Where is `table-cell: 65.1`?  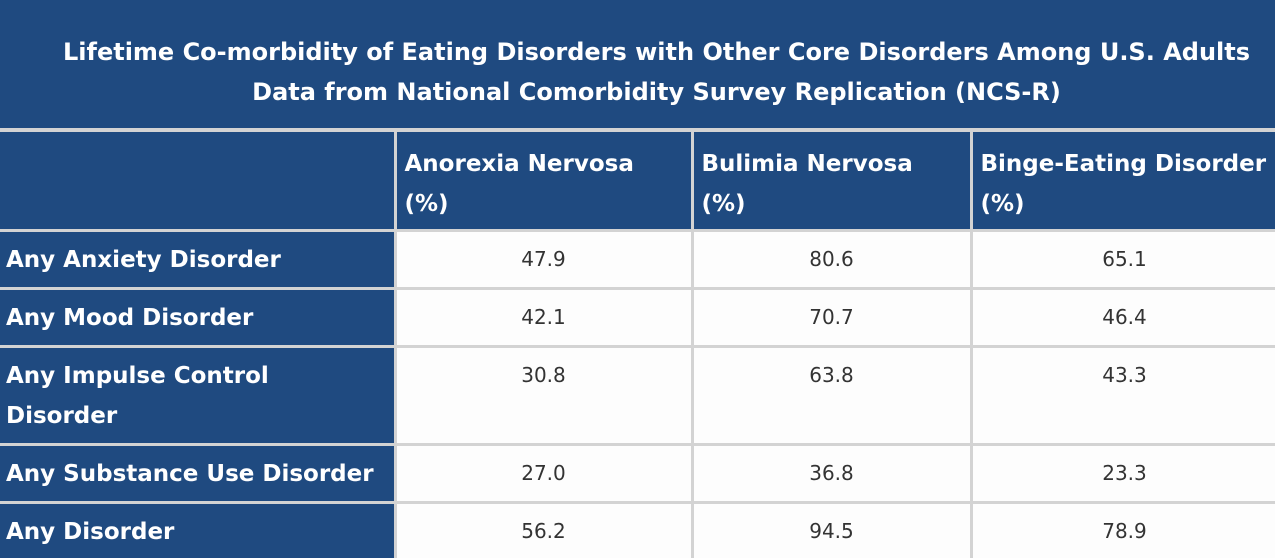 table-cell: 65.1 is located at coordinates (1122, 259).